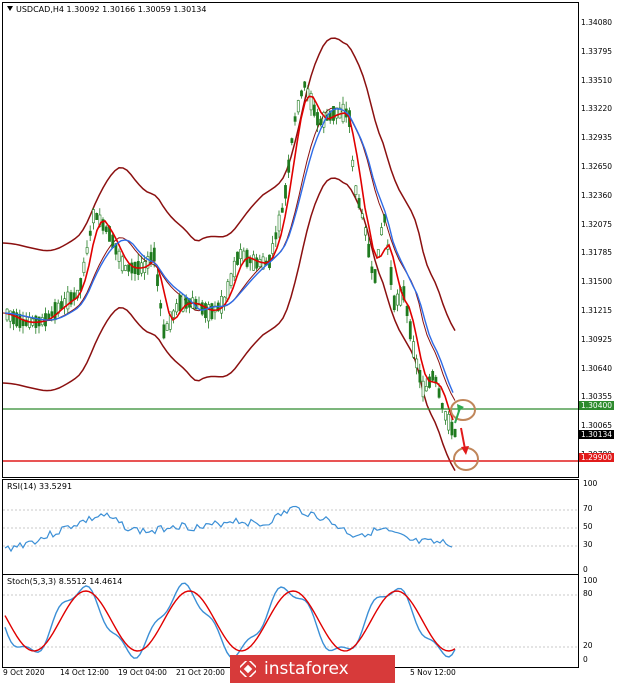 The height and width of the screenshot is (683, 620). What do you see at coordinates (463, 410) in the screenshot?
I see `reversal-circle-up` at bounding box center [463, 410].